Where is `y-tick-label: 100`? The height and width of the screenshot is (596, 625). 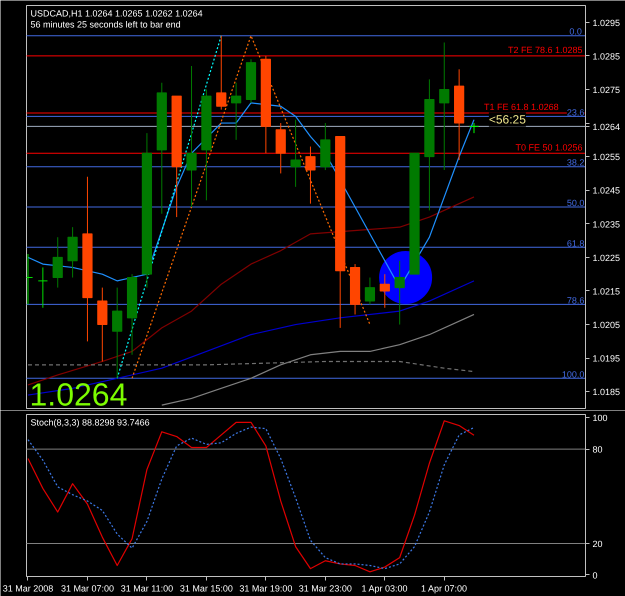
y-tick-label: 100 is located at coordinates (600, 418).